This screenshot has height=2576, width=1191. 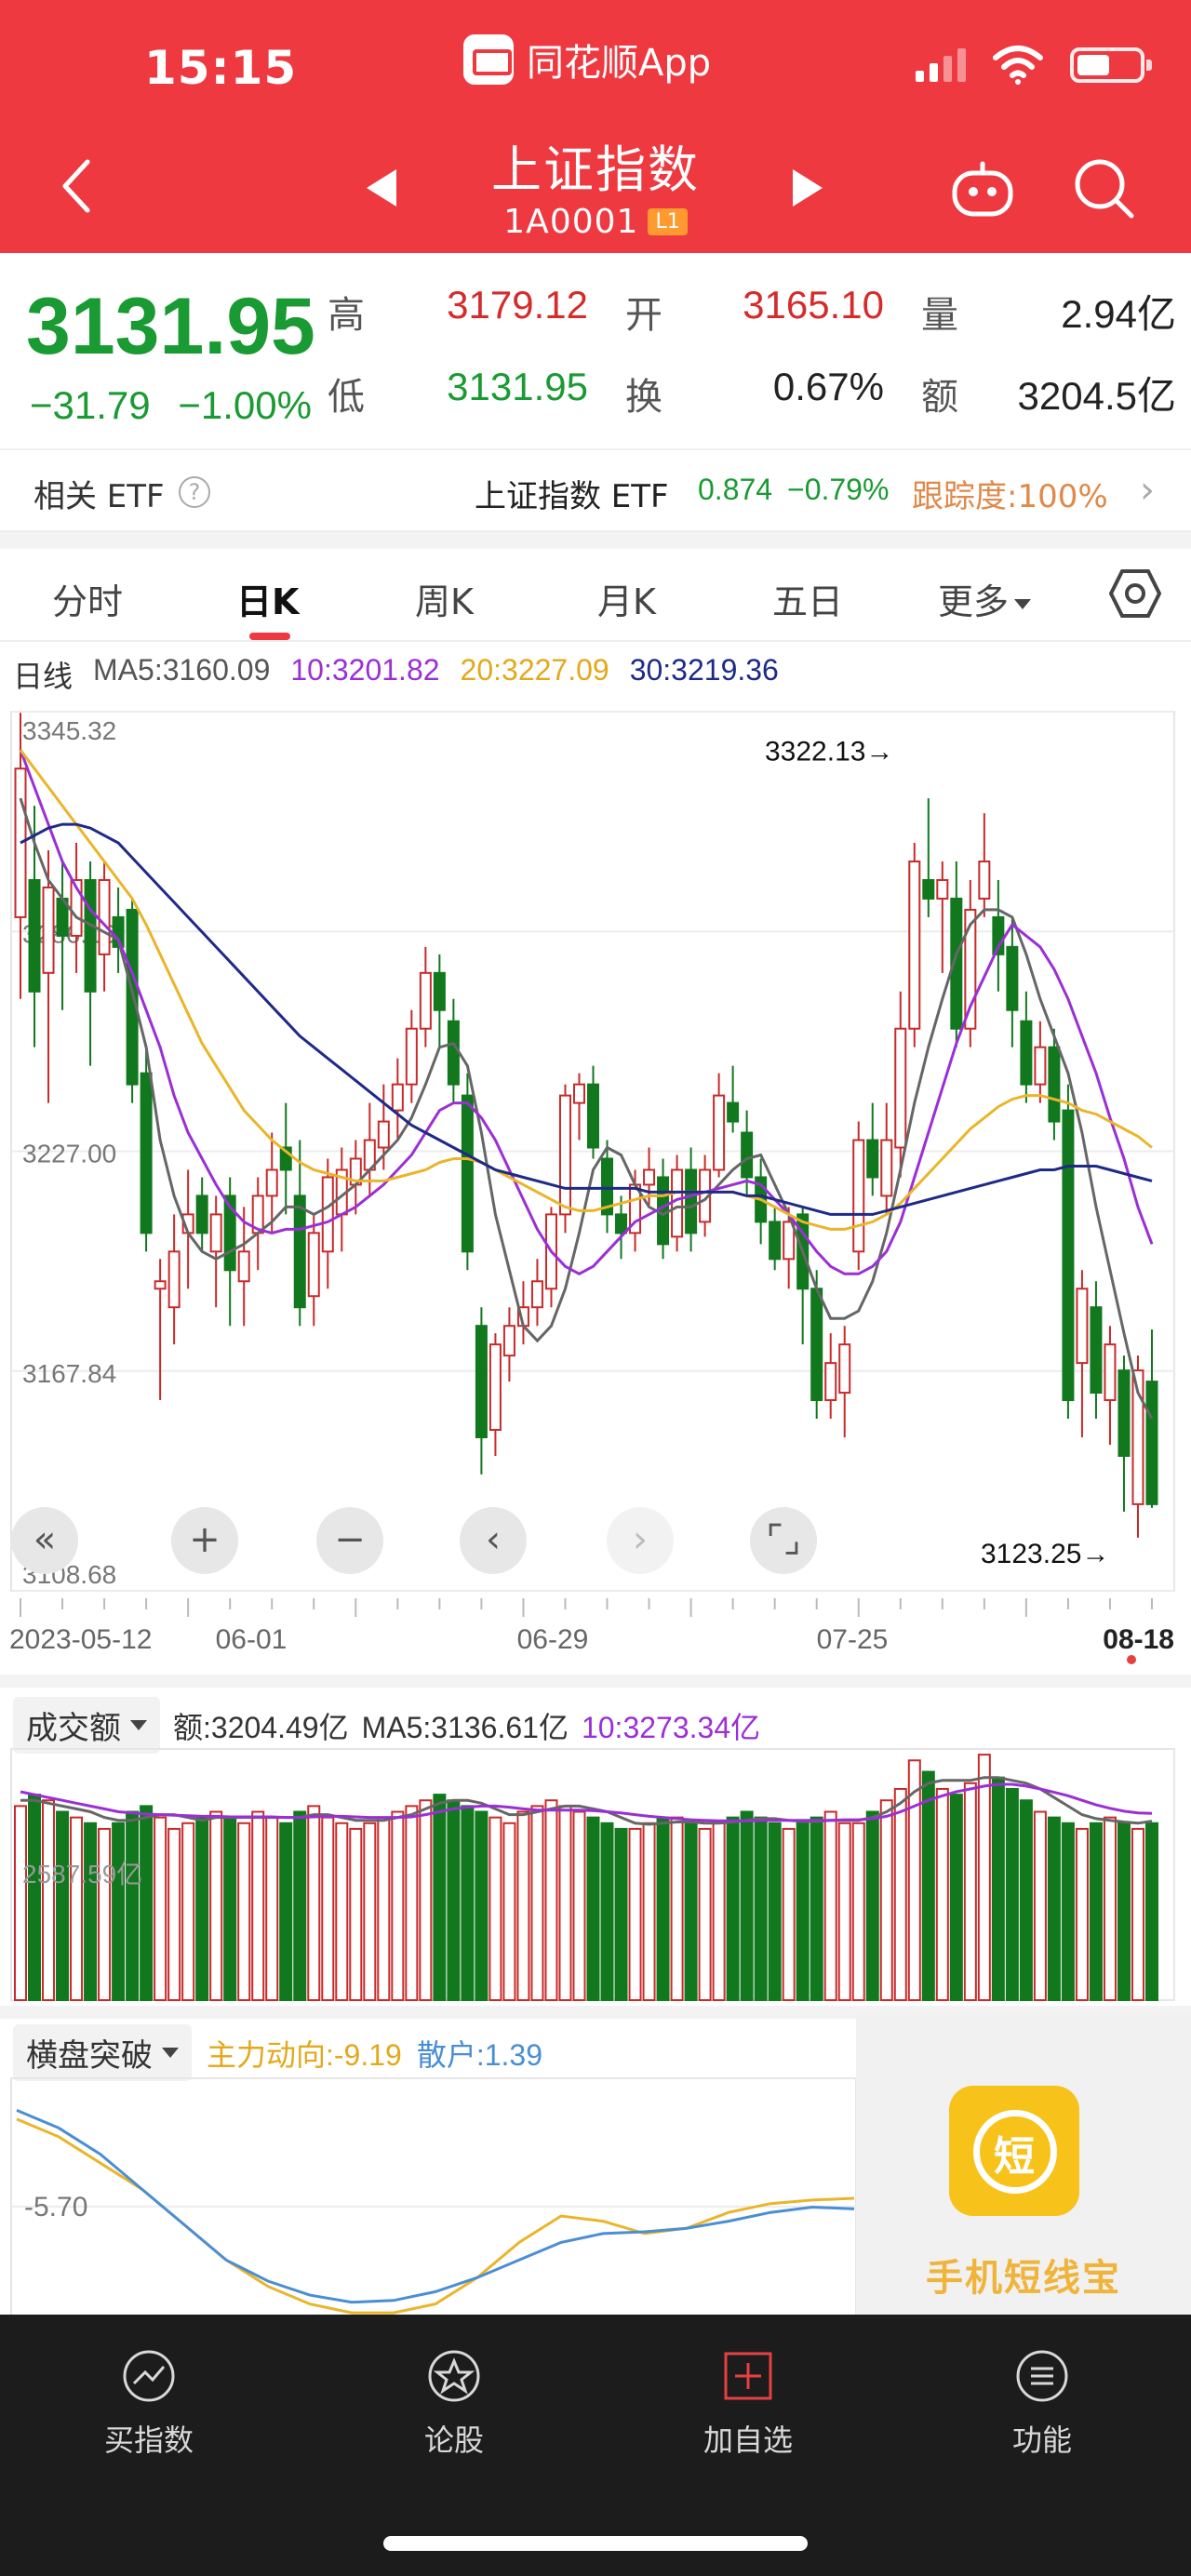 What do you see at coordinates (808, 188) in the screenshot?
I see `next-stock-button` at bounding box center [808, 188].